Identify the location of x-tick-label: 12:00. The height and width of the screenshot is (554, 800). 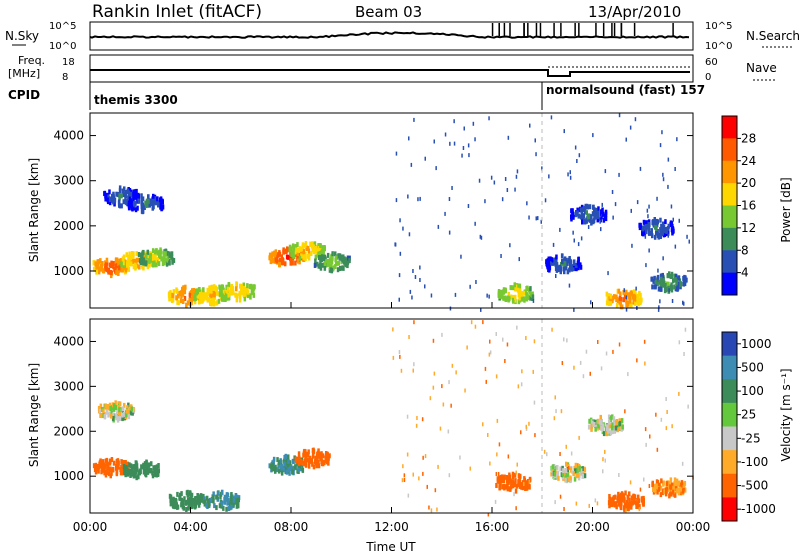
(391, 527).